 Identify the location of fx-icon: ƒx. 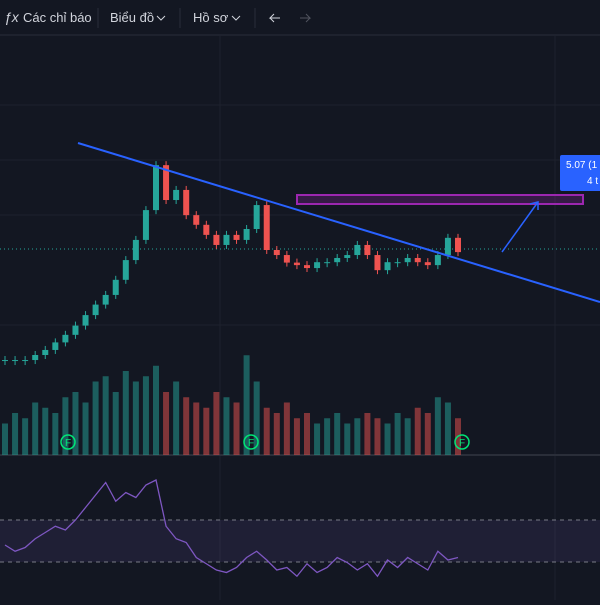
(12, 17).